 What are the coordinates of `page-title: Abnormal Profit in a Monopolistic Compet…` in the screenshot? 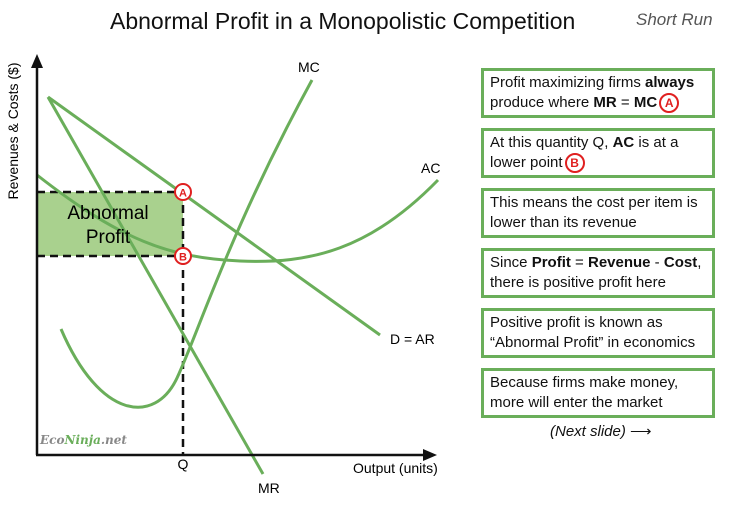 It's located at (343, 21).